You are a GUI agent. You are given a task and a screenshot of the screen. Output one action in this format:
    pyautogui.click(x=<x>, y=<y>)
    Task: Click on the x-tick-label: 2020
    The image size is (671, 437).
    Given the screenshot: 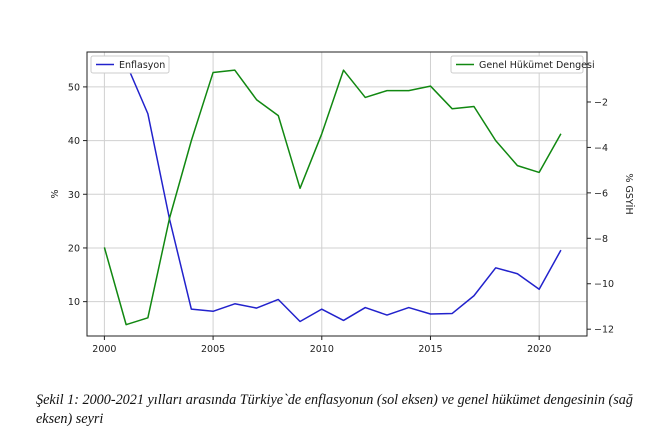 What is the action you would take?
    pyautogui.click(x=539, y=349)
    